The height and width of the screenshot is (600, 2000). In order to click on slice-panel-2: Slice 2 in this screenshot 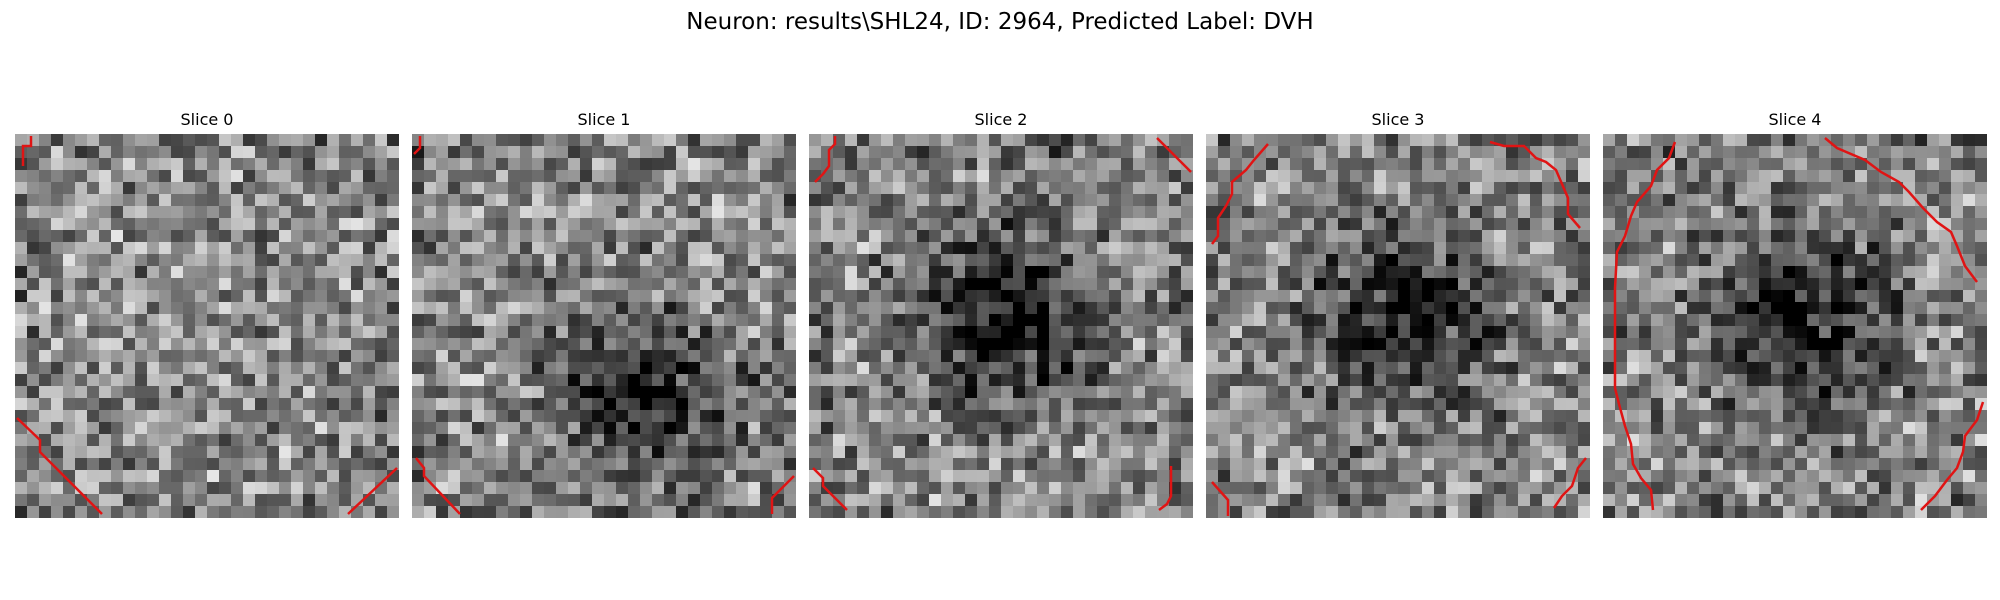, I will do `click(1001, 314)`.